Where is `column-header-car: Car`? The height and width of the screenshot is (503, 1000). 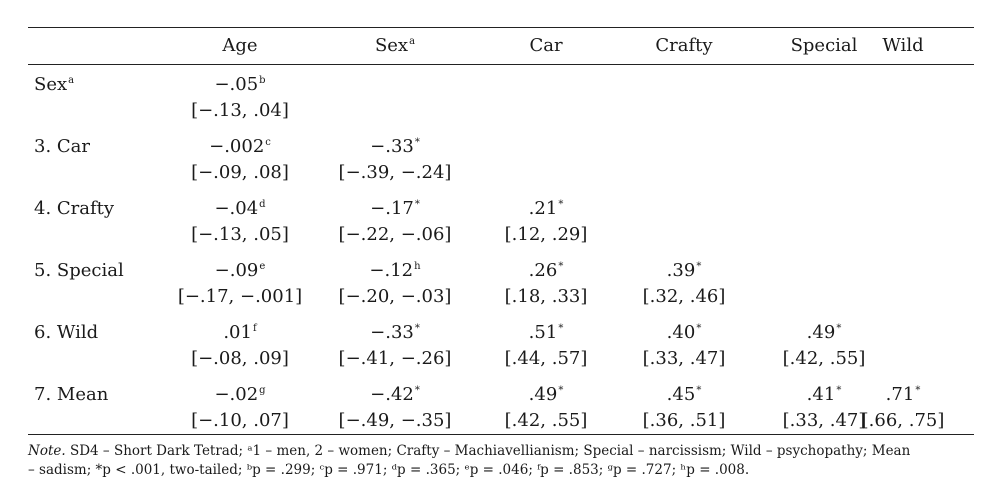 column-header-car: Car is located at coordinates (546, 45).